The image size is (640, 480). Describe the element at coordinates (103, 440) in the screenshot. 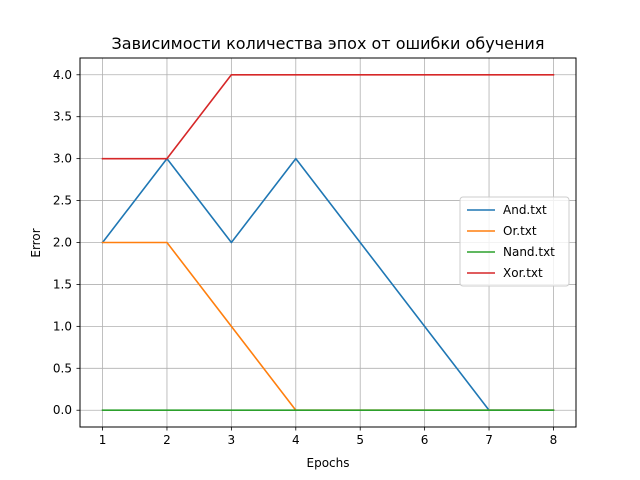

I see `x-tick-label: 1` at that location.